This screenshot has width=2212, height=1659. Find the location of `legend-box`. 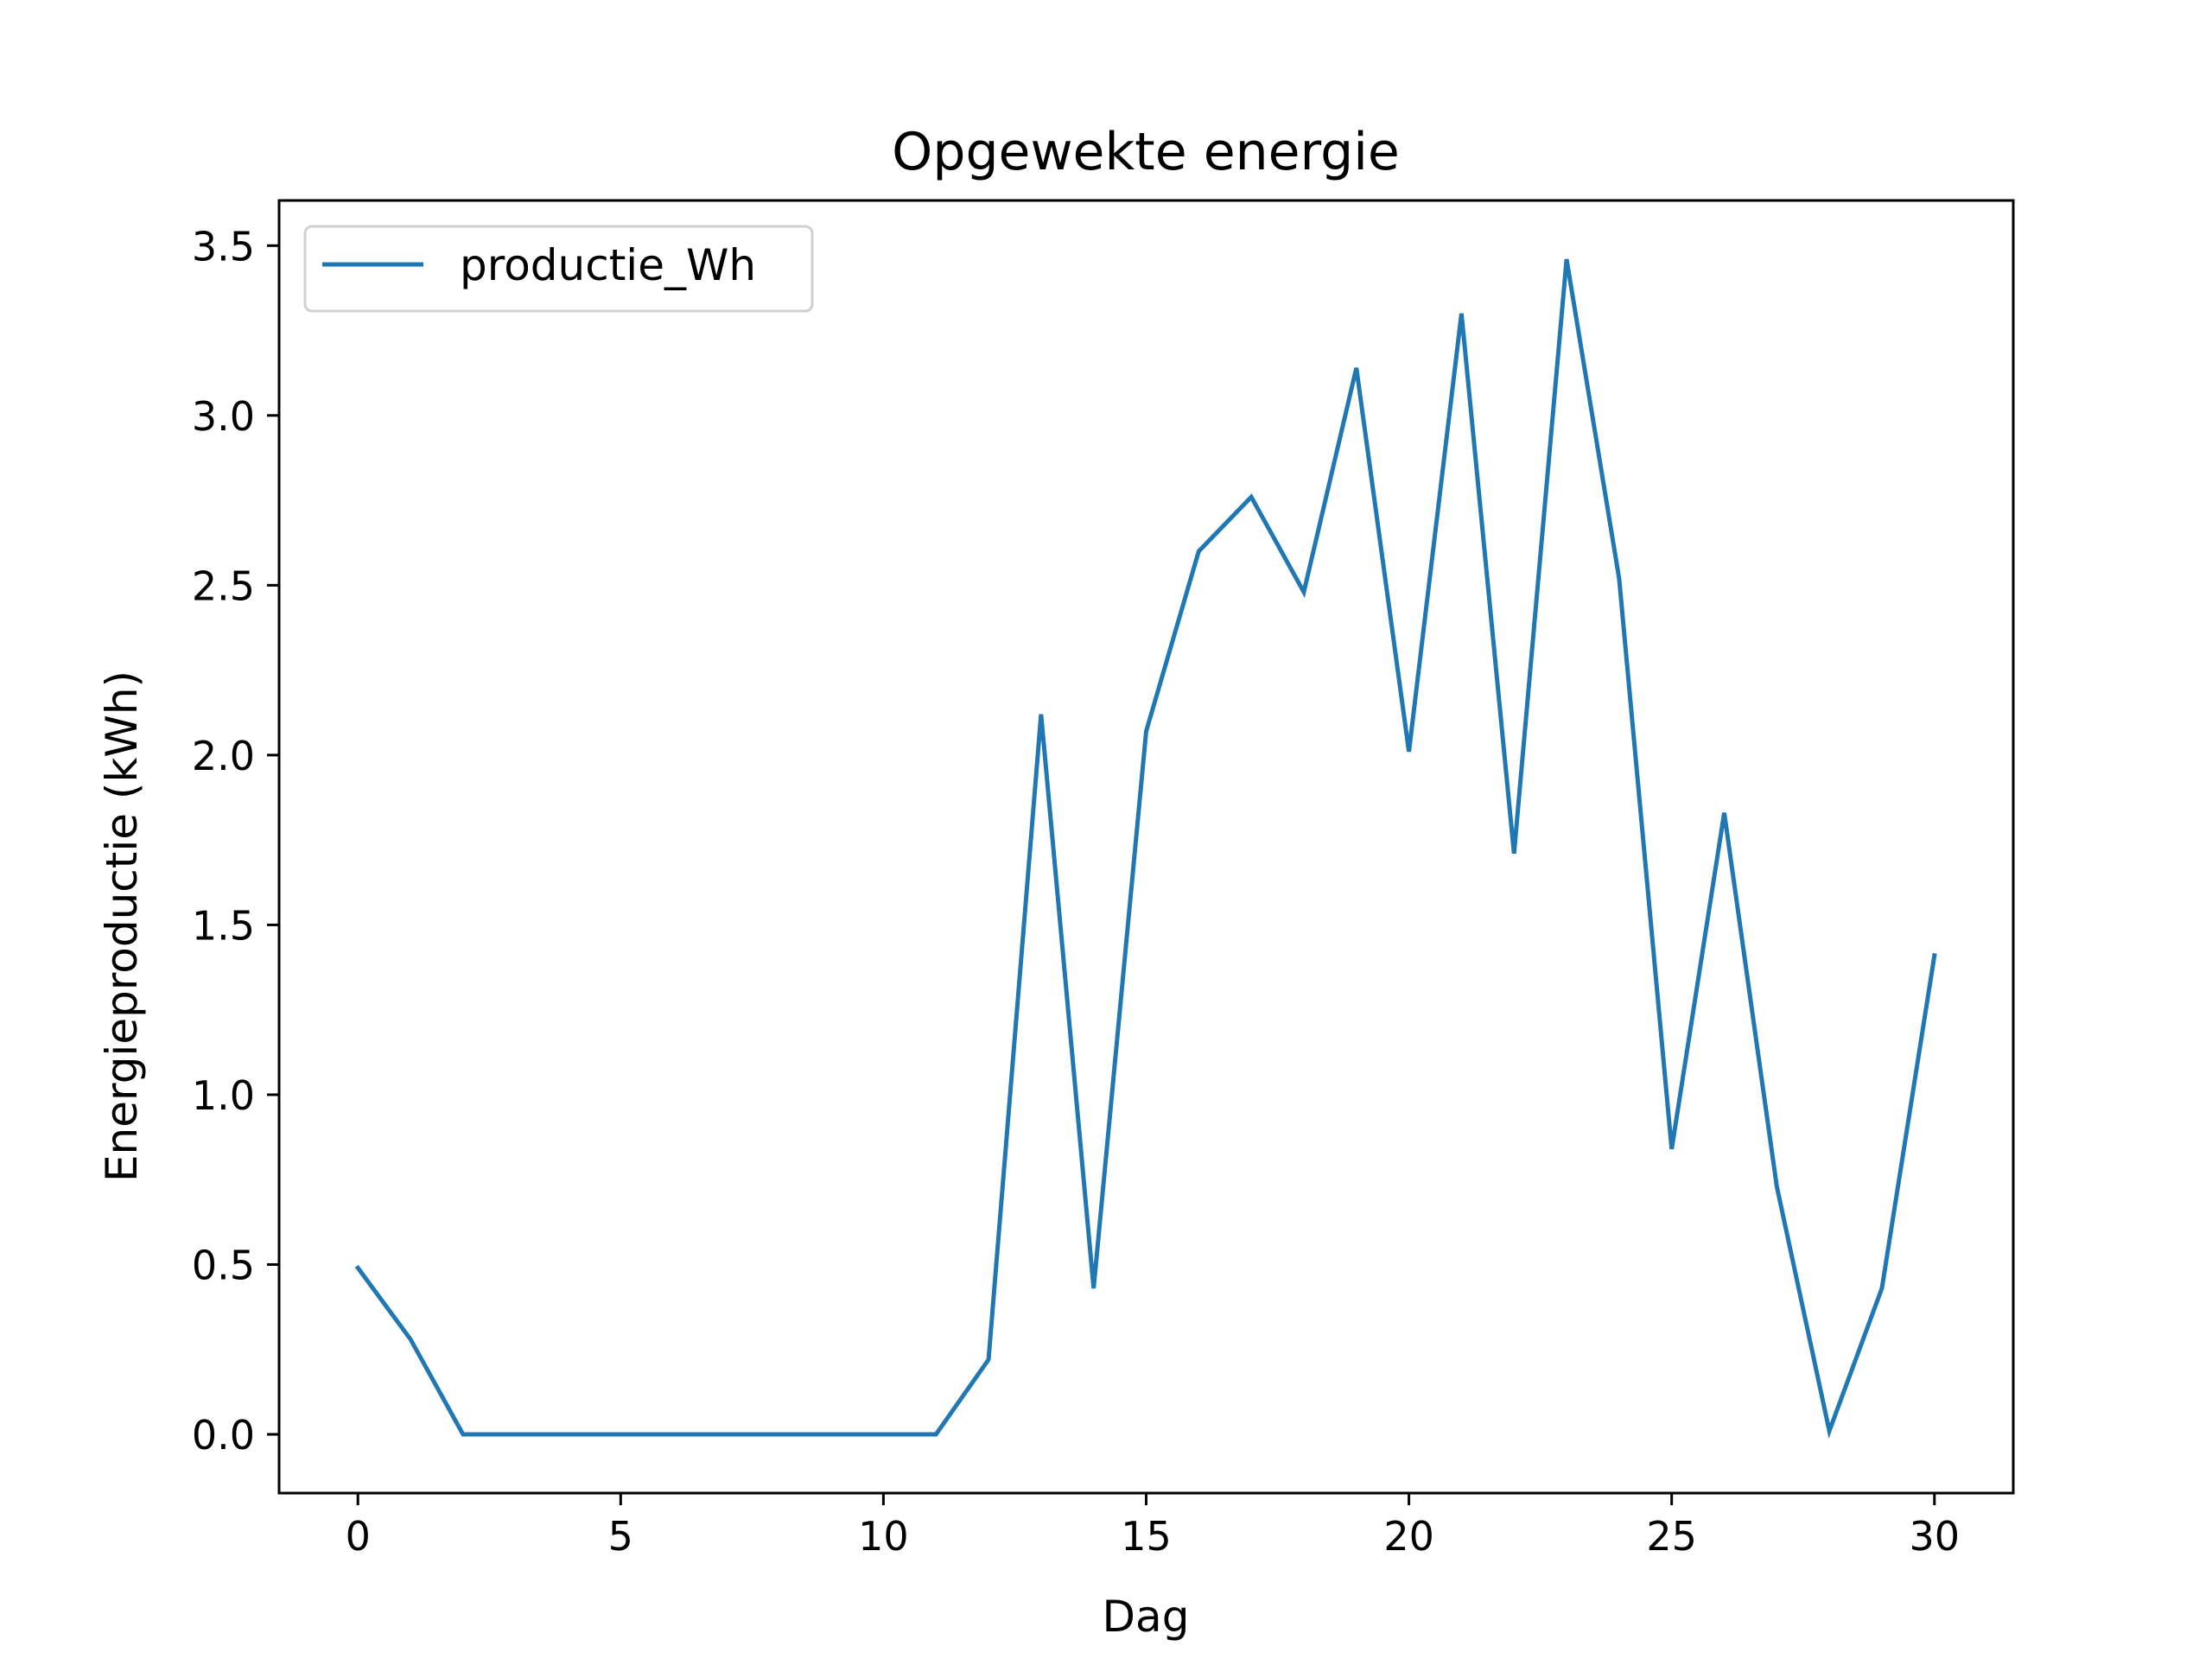

legend-box is located at coordinates (558, 269).